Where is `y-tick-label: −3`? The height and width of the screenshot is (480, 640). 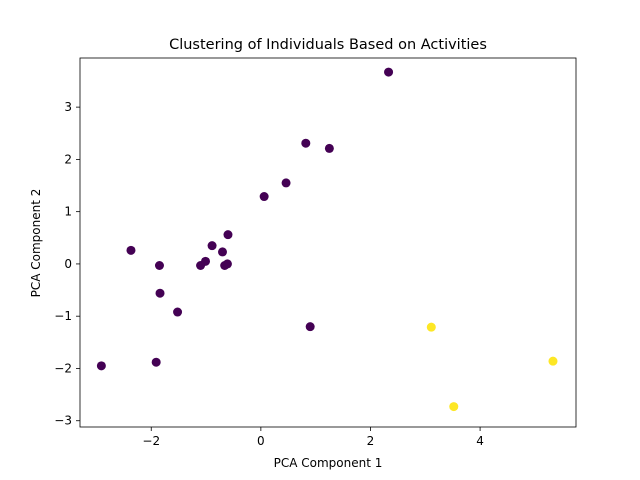
y-tick-label: −3 is located at coordinates (63, 421).